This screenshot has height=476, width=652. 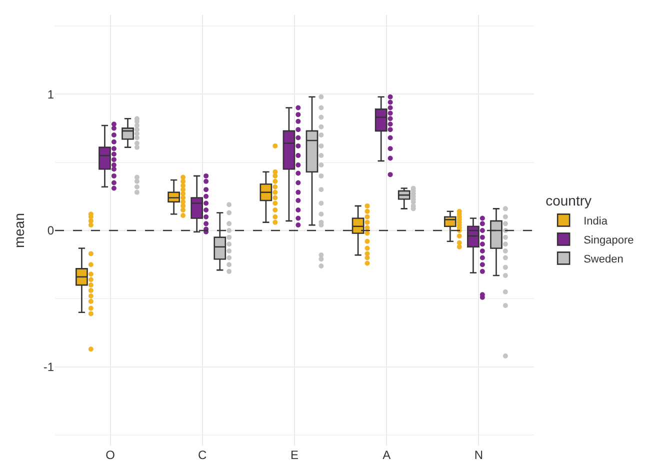 I want to click on legend-label: Singapore, so click(x=609, y=240).